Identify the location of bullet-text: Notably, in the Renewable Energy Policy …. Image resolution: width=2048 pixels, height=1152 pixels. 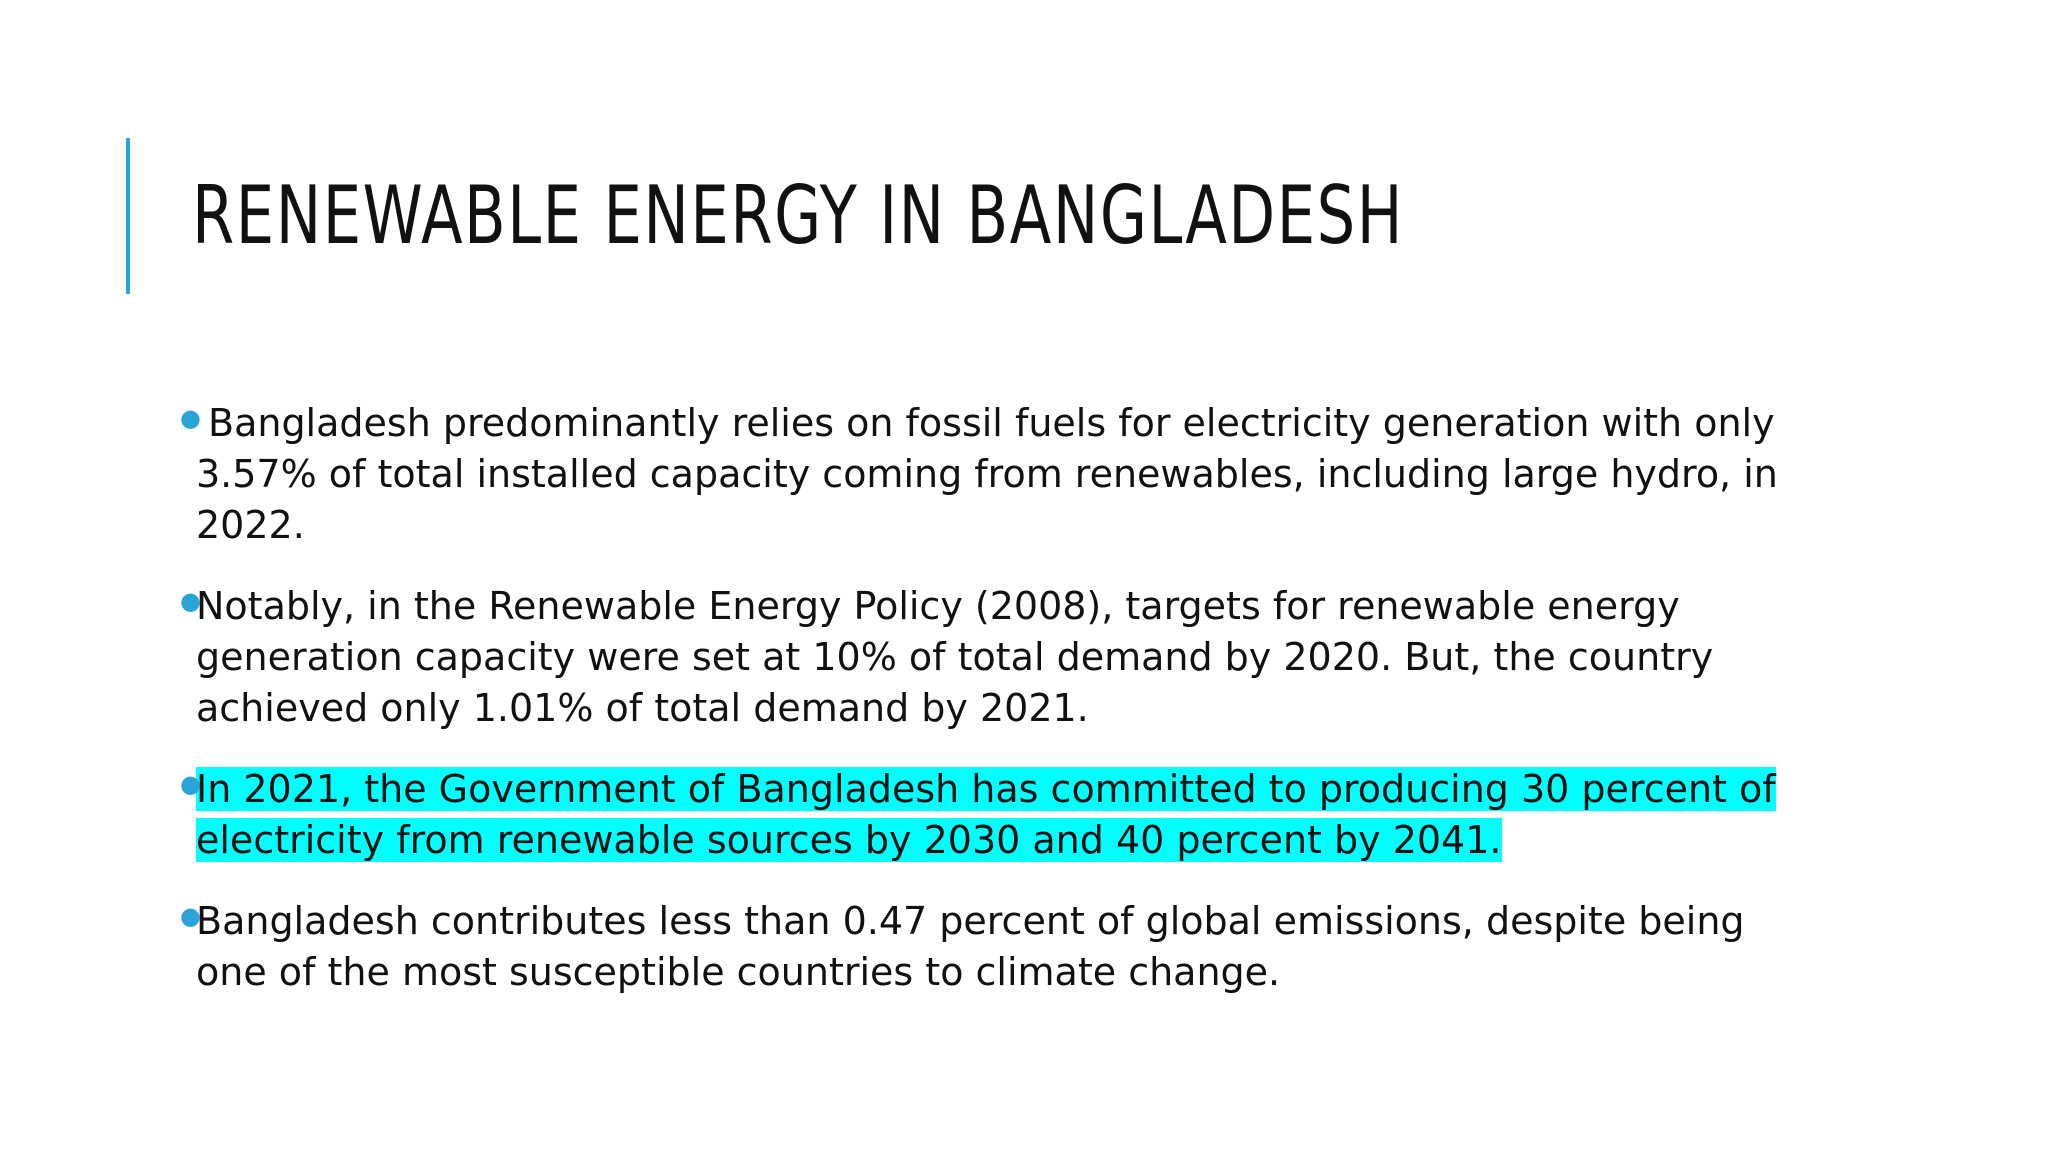
(955, 657).